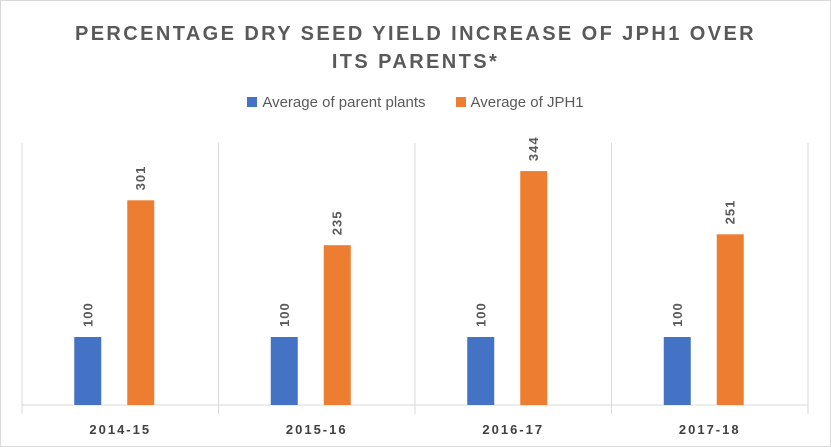 This screenshot has height=447, width=831. What do you see at coordinates (317, 429) in the screenshot?
I see `x-tick-label-2015-16: 2015-16` at bounding box center [317, 429].